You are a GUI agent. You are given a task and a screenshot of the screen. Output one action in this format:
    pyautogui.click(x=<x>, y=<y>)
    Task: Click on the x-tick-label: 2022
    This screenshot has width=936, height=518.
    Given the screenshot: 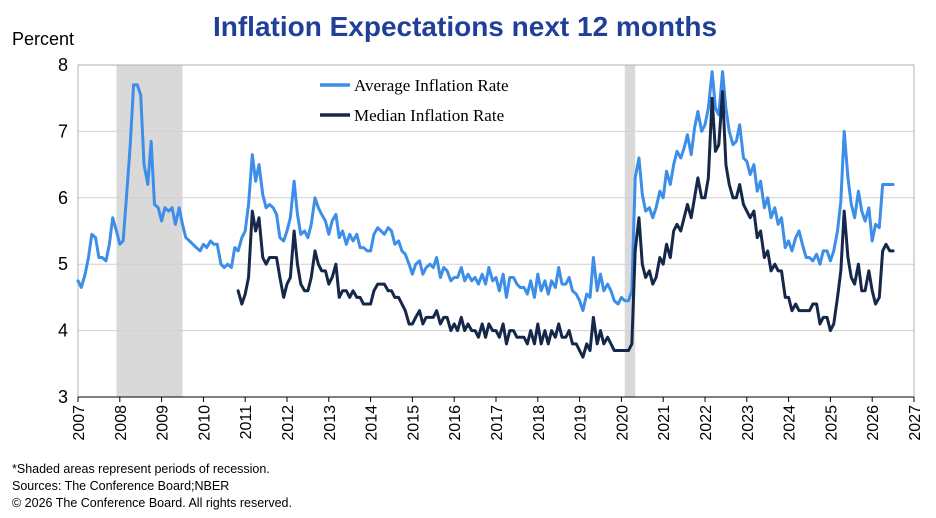 What is the action you would take?
    pyautogui.click(x=706, y=423)
    